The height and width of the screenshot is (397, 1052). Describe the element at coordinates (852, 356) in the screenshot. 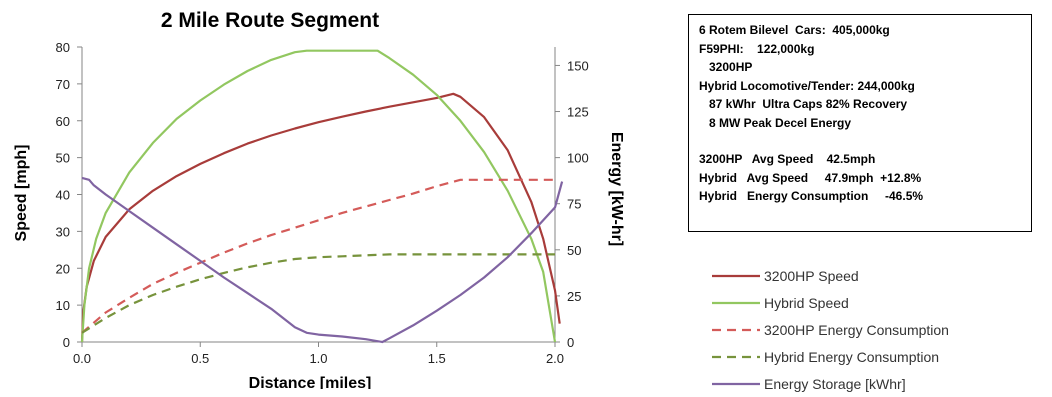

I see `legend-label: Hybrid Energy Consumption` at that location.